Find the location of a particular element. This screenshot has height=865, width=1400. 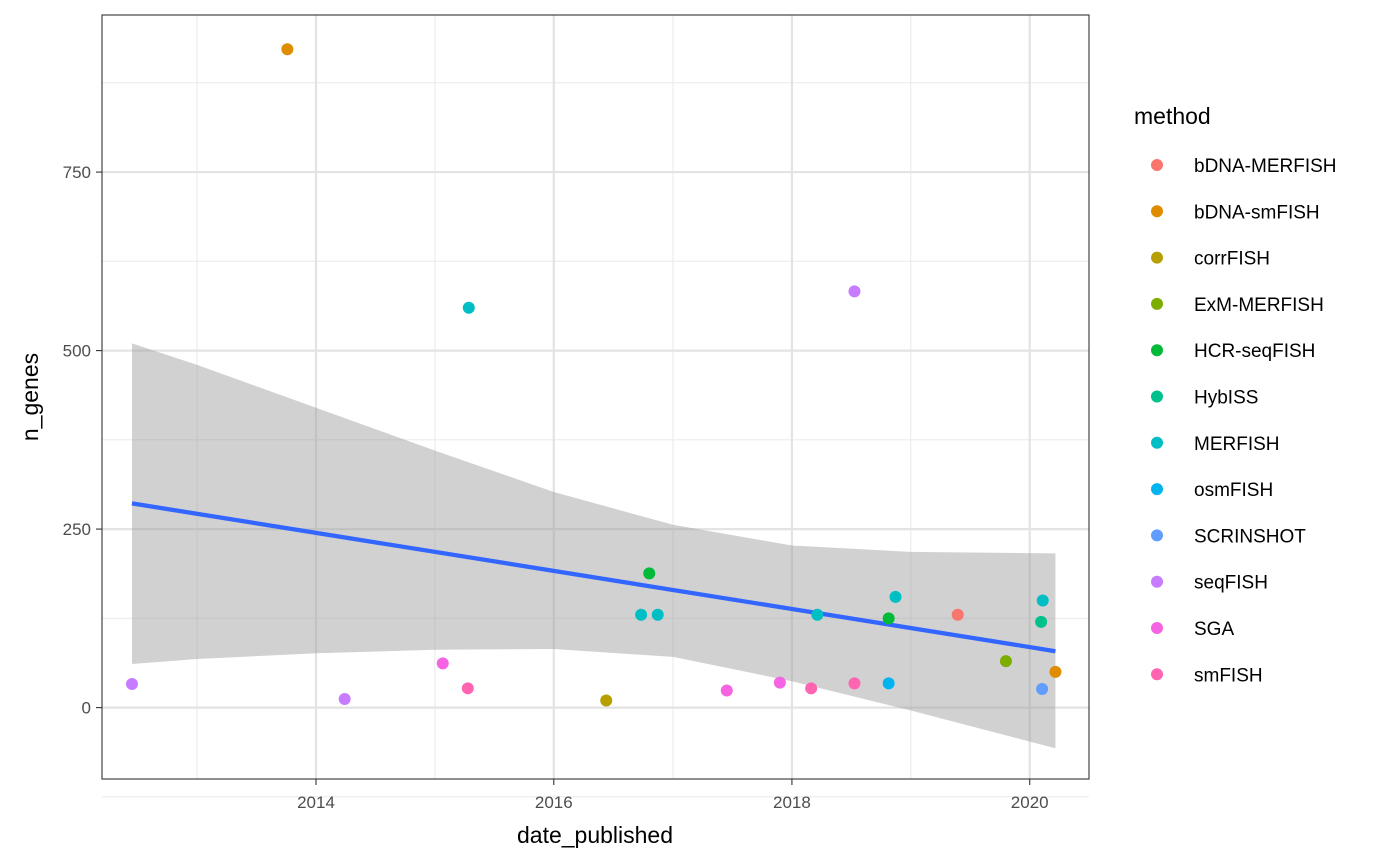

y-tick-label: 0 is located at coordinates (86, 708).